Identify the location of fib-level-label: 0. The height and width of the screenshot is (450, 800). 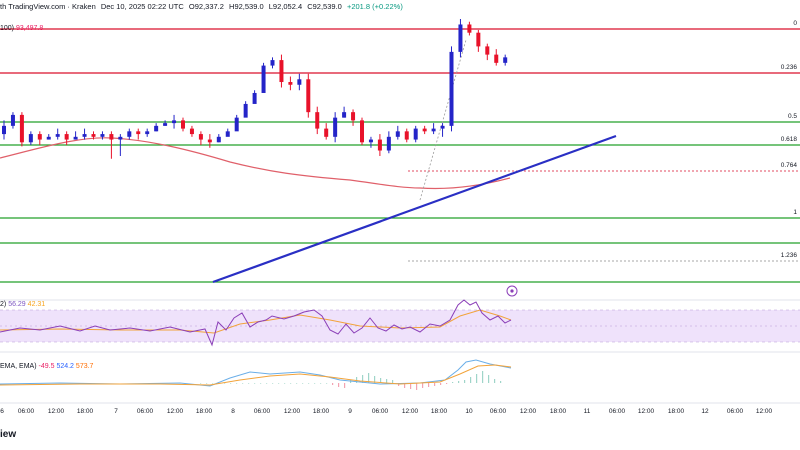
(795, 23).